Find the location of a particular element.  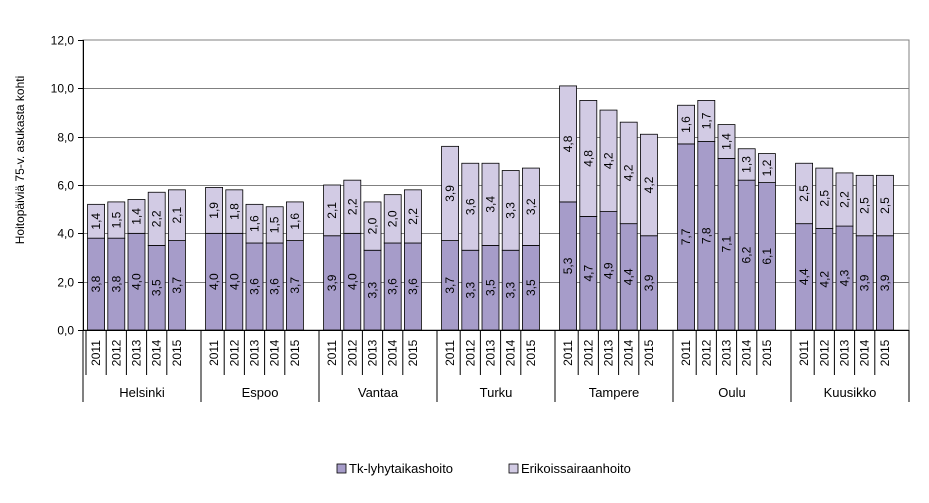

data-label: 3,2 is located at coordinates (531, 206).